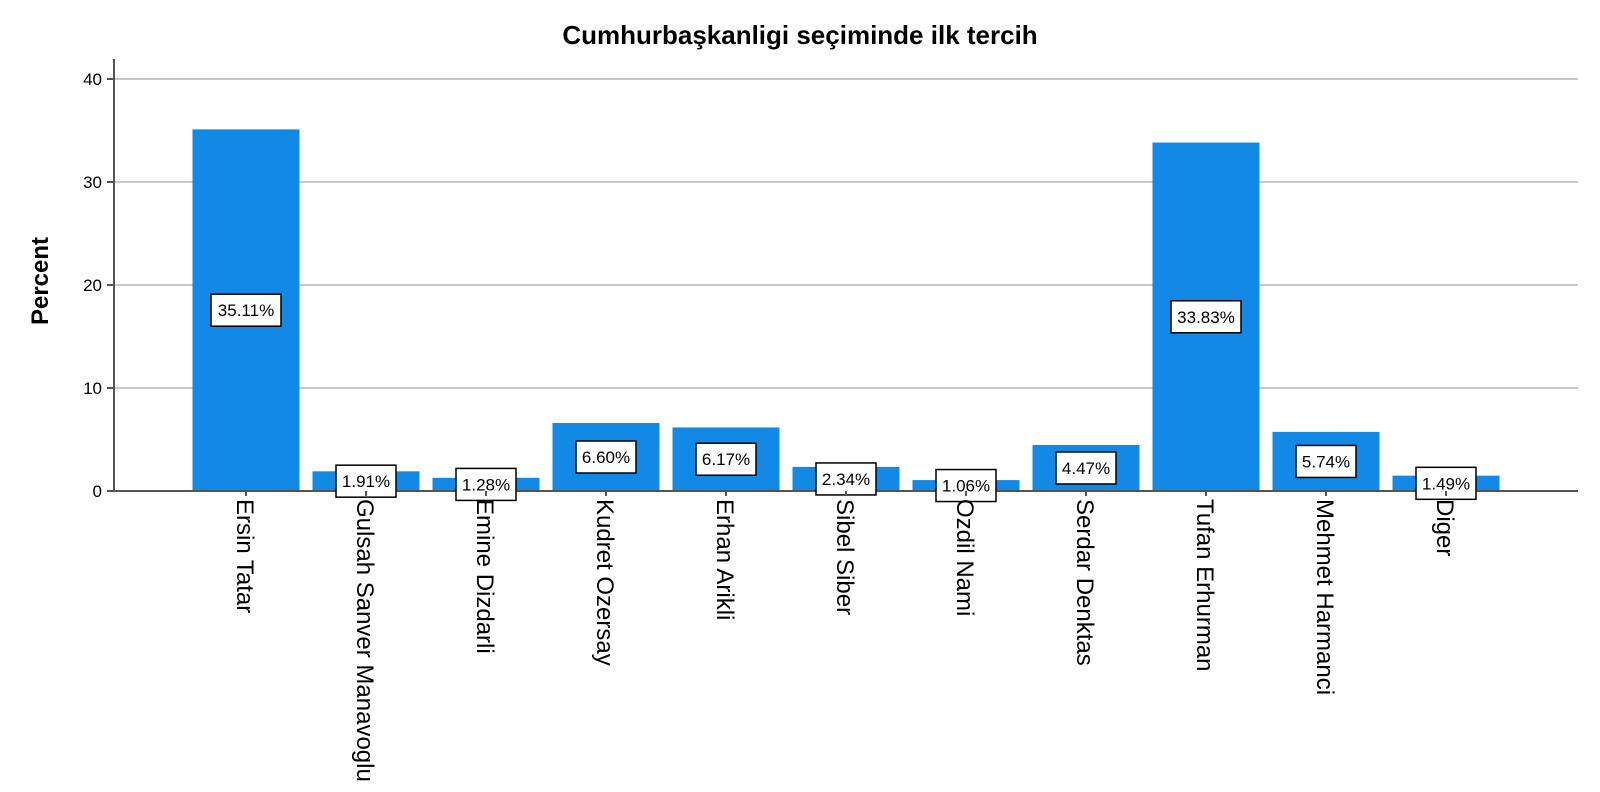  What do you see at coordinates (486, 484) in the screenshot?
I see `data-label-text: 1.28%` at bounding box center [486, 484].